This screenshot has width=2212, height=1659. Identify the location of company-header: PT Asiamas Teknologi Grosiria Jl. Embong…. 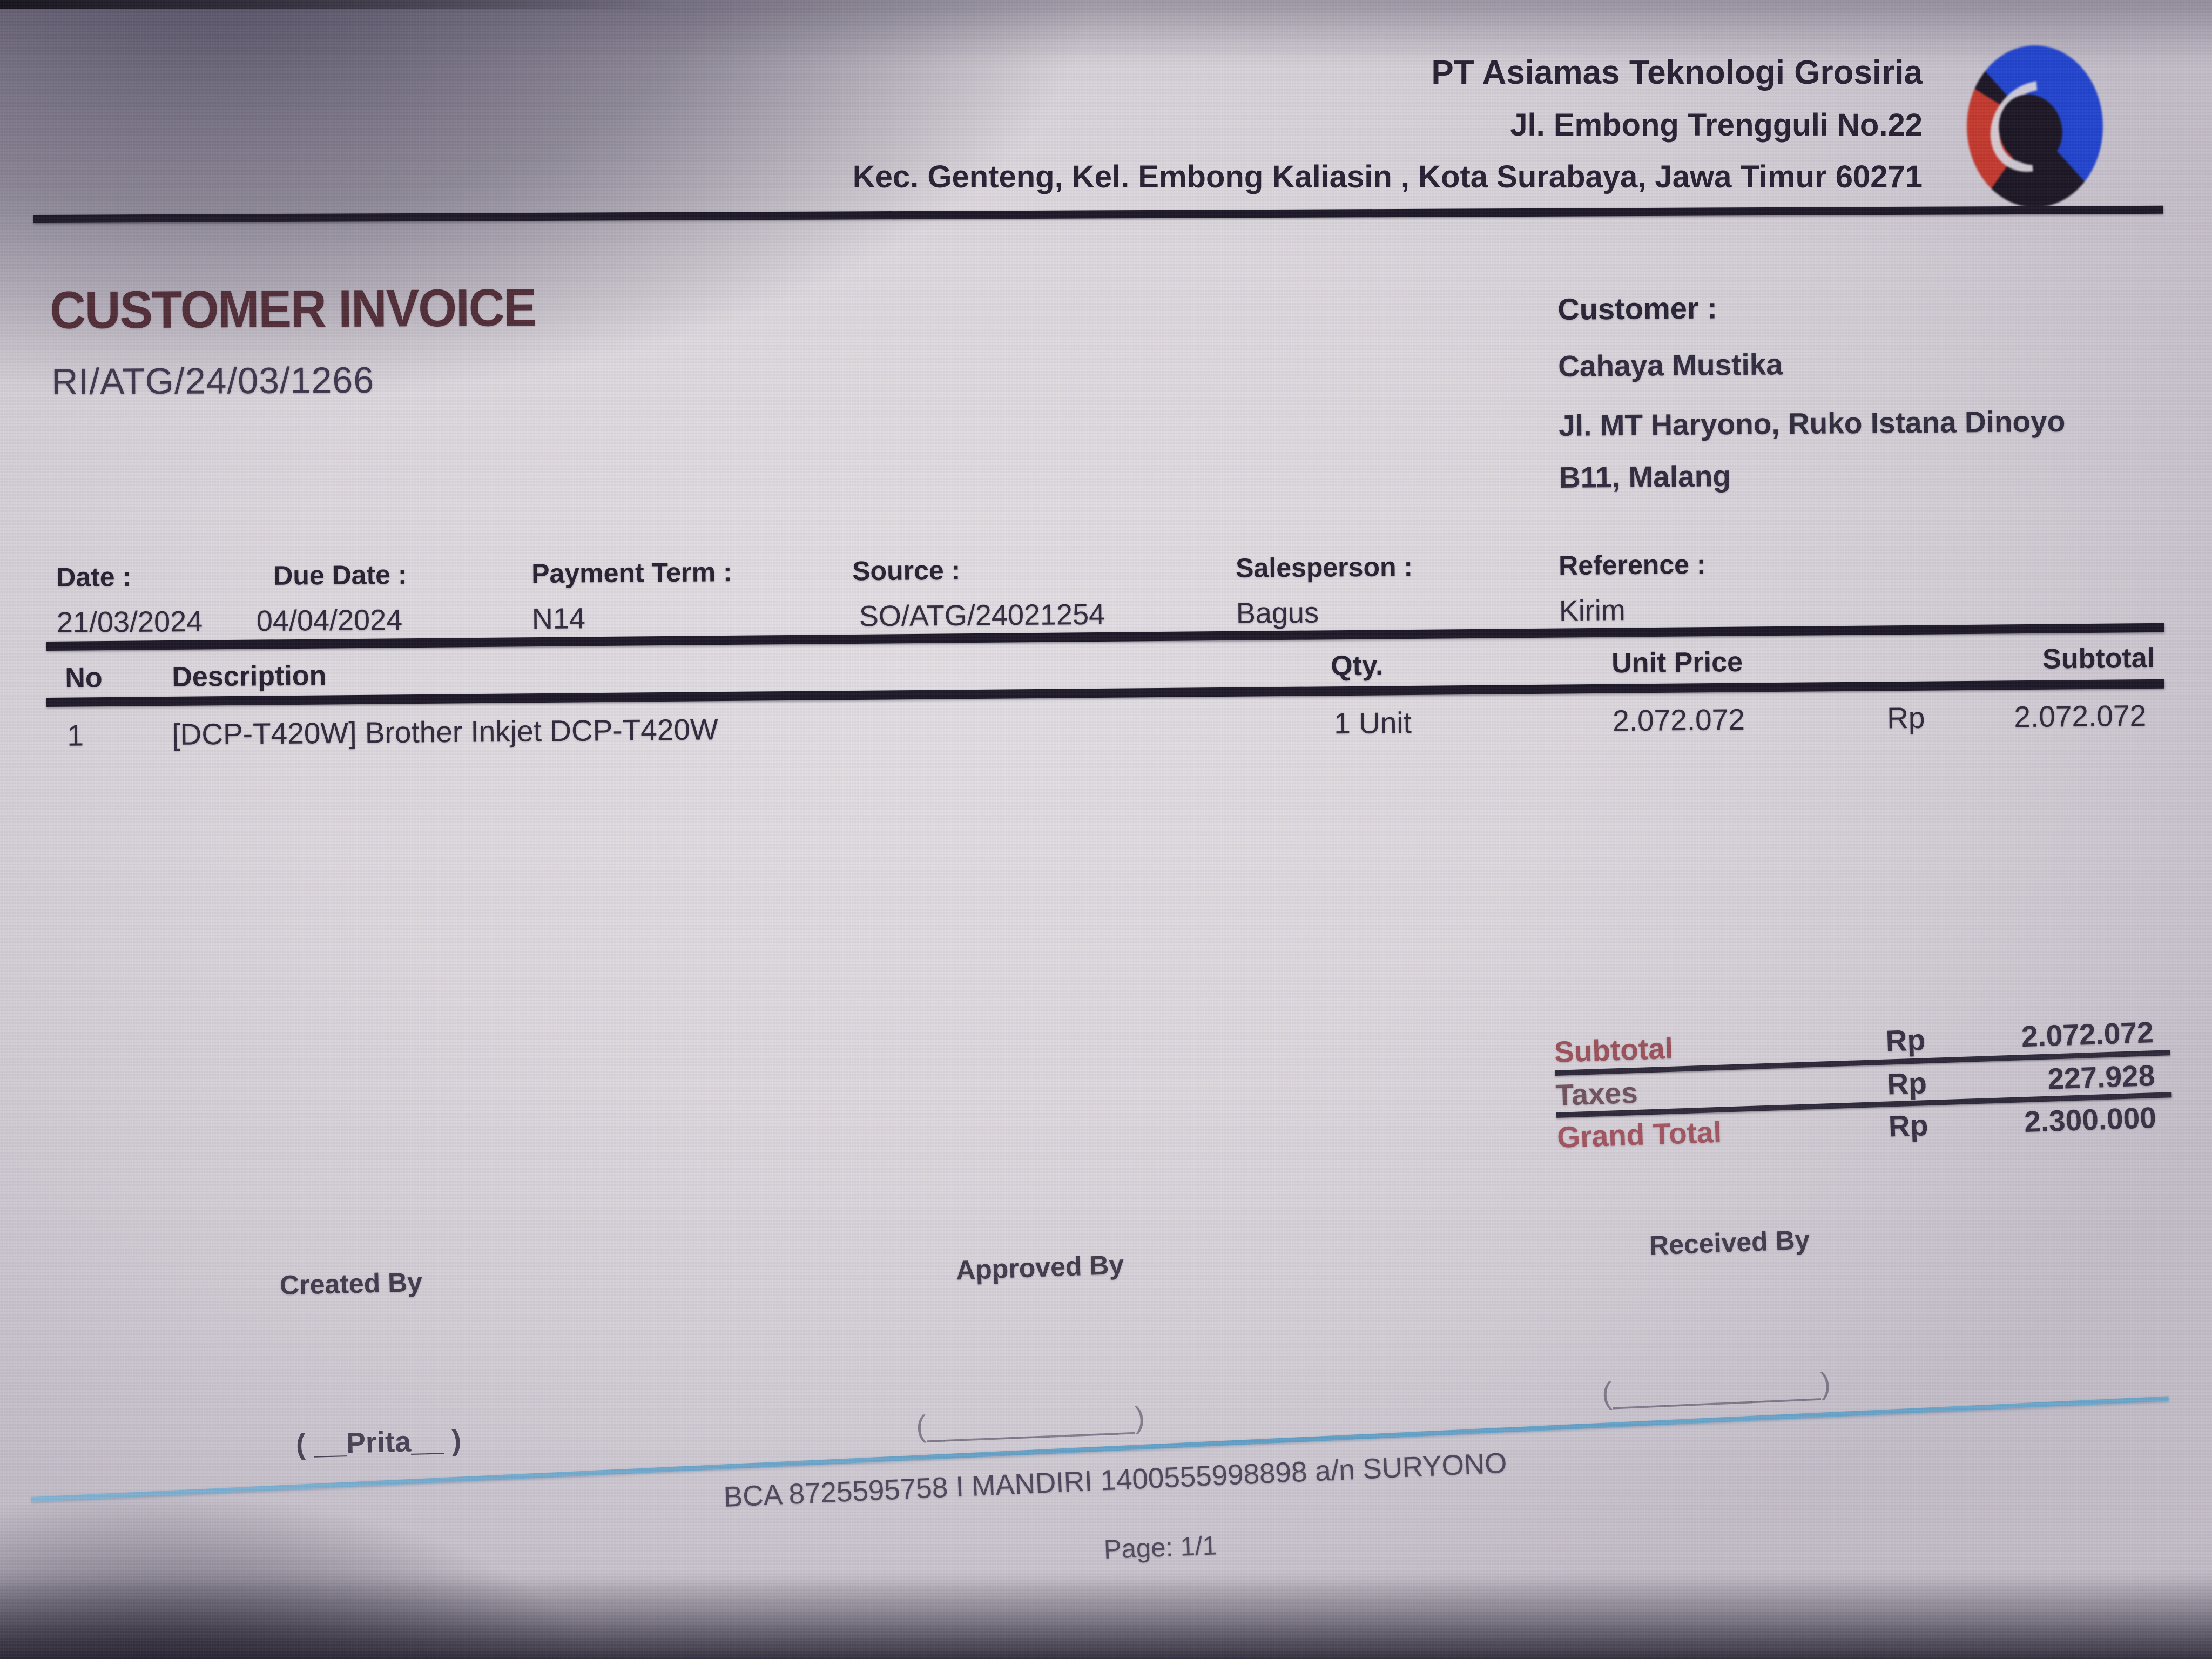
(1388, 124).